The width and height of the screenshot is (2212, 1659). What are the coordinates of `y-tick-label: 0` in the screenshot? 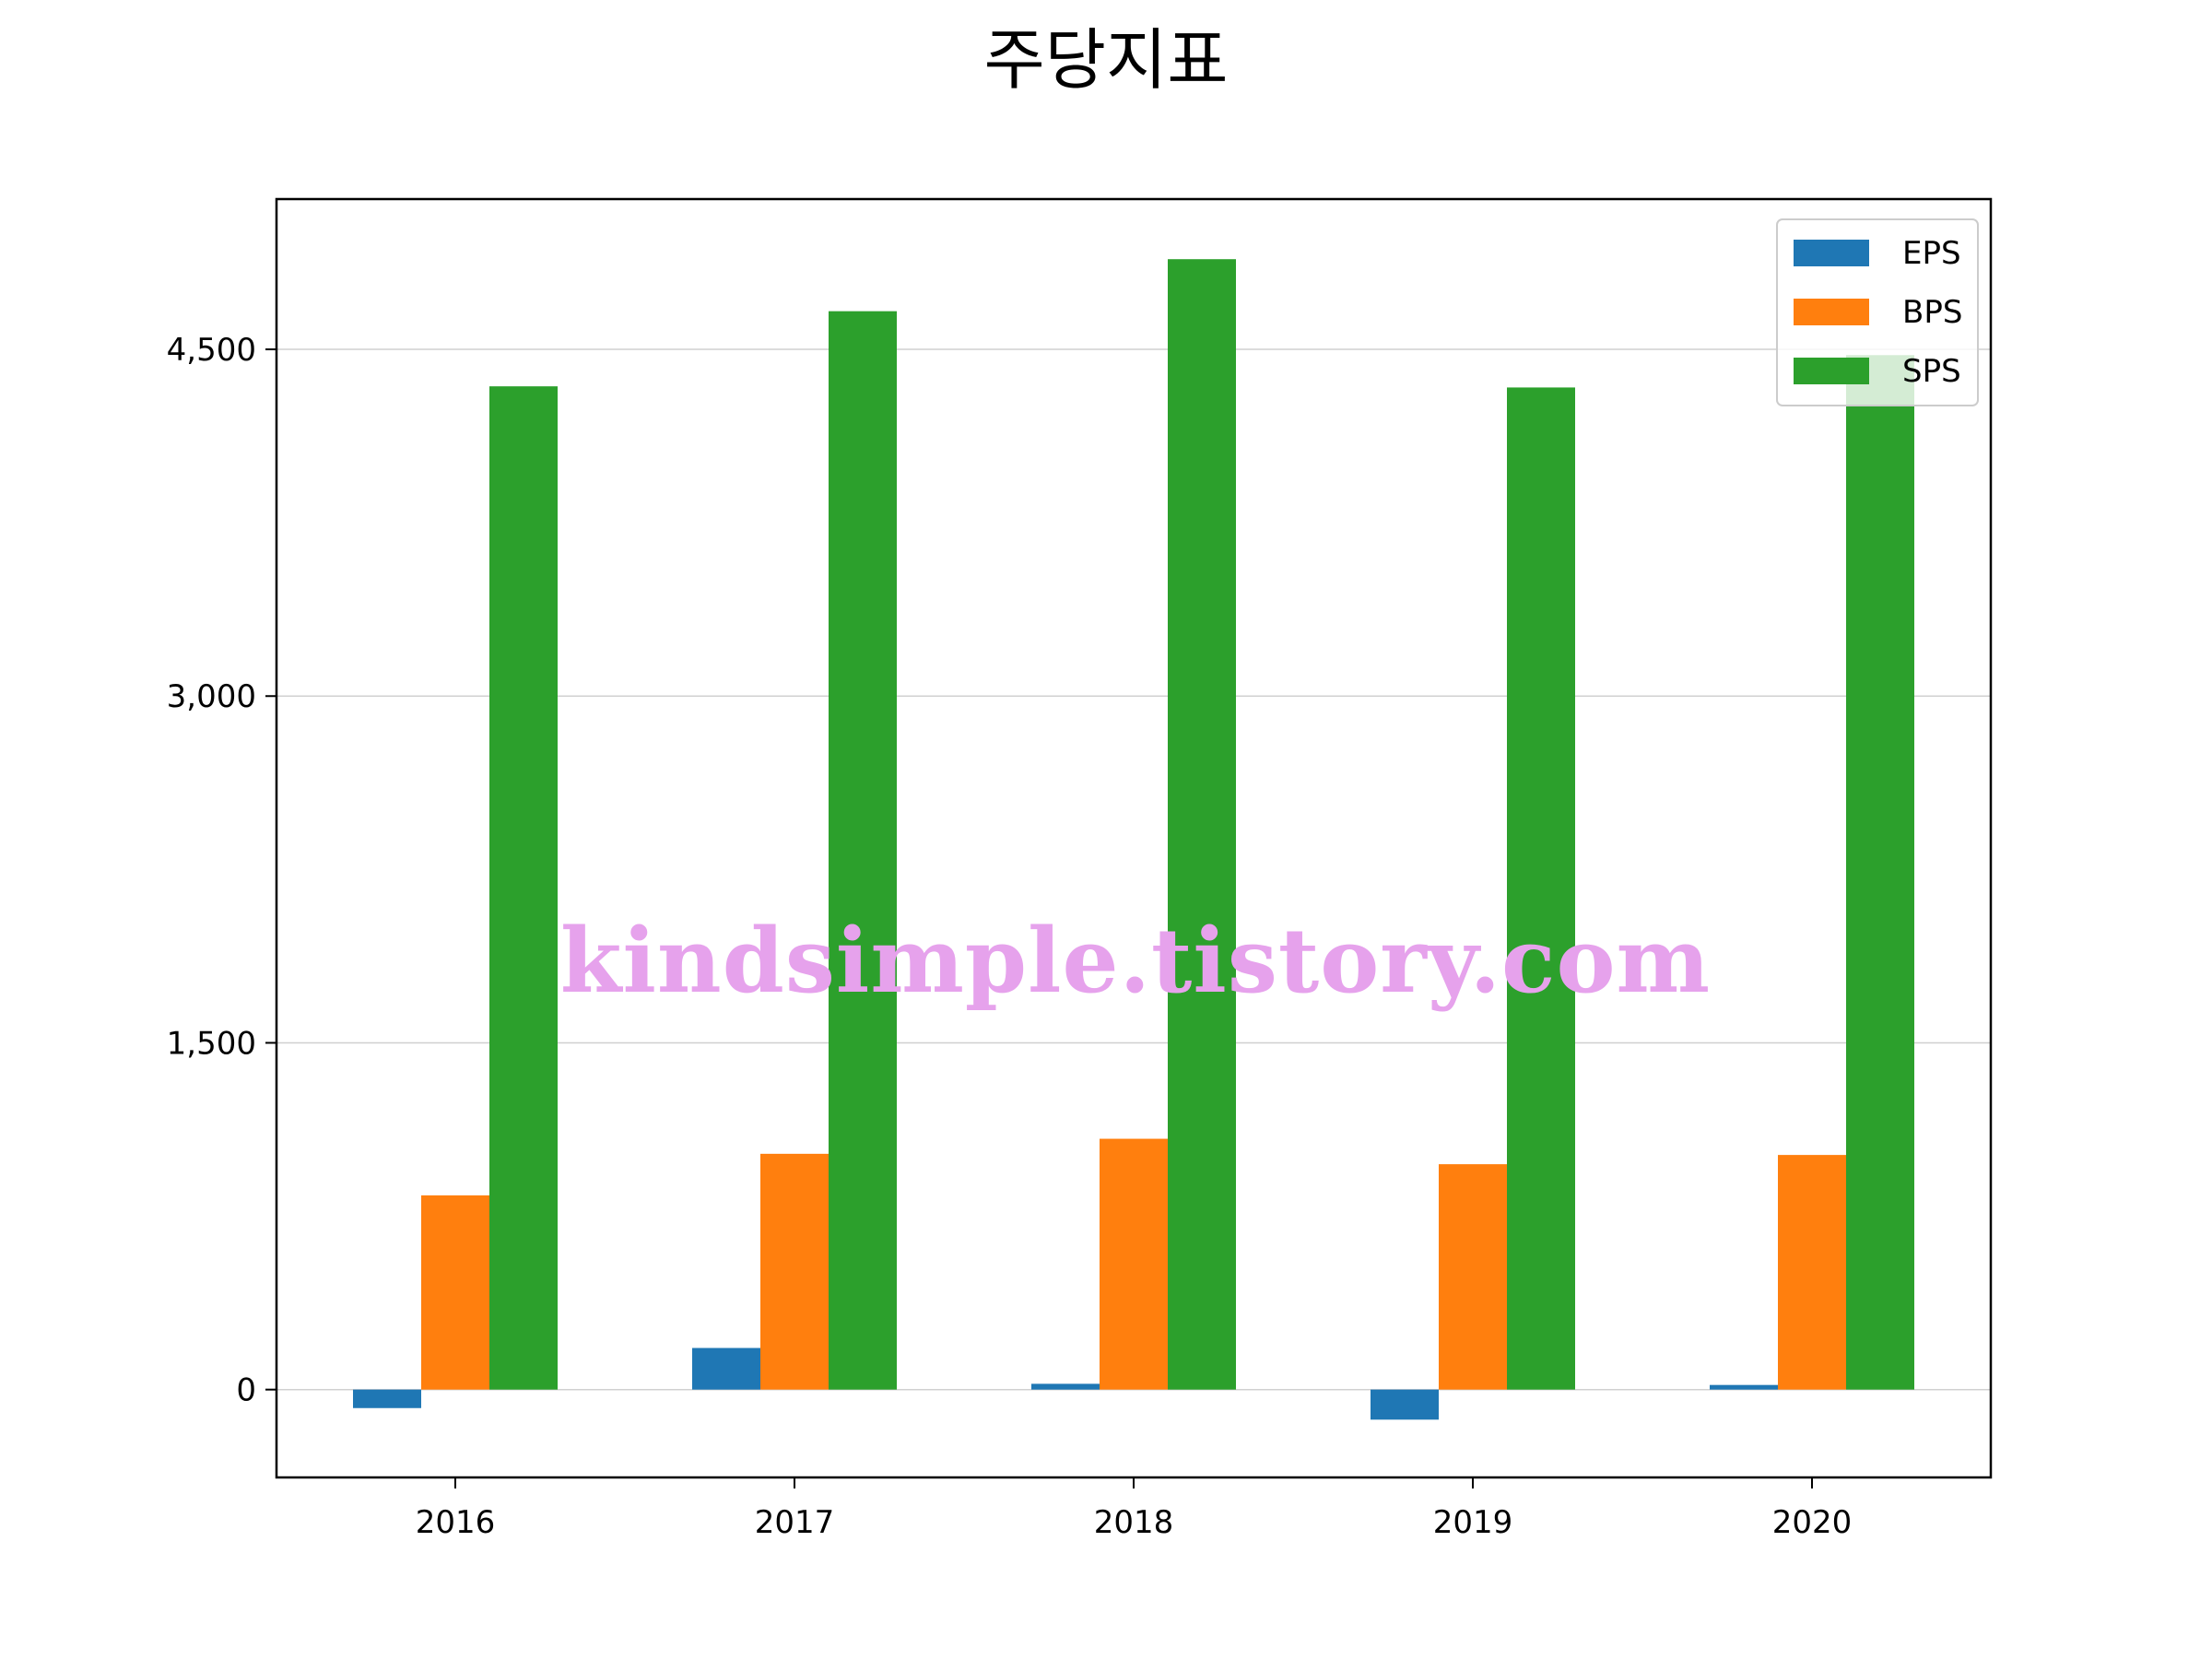 It's located at (246, 1390).